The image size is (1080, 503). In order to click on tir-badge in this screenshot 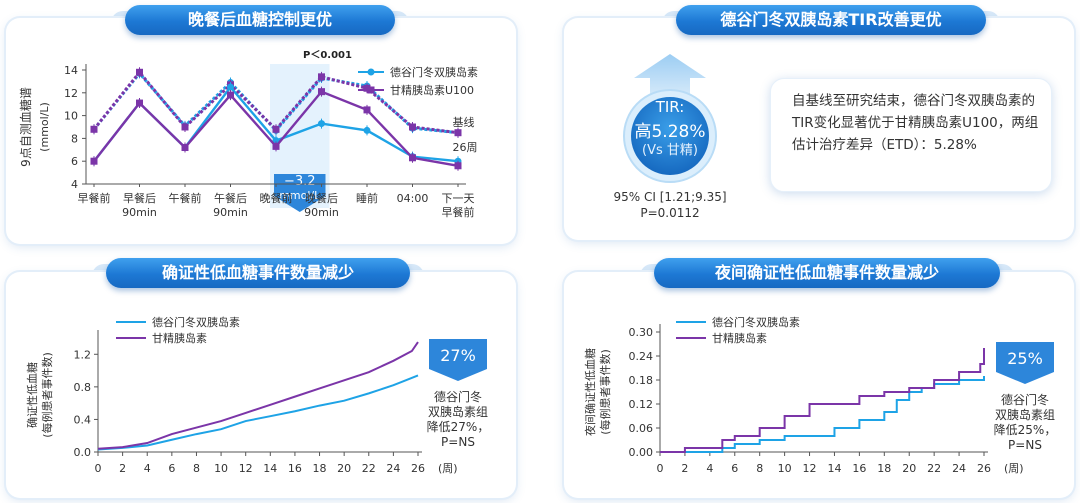, I will do `click(670, 118)`.